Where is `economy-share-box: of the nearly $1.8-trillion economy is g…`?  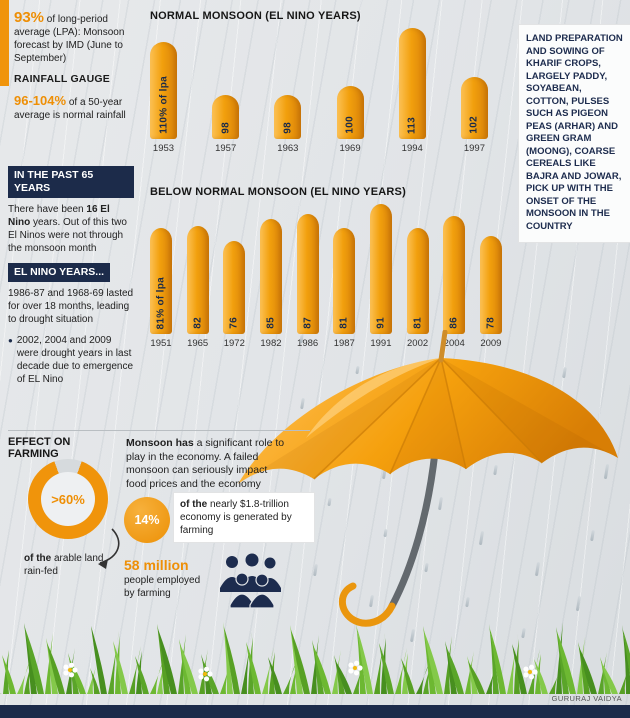 economy-share-box: of the nearly $1.8-trillion economy is g… is located at coordinates (244, 517).